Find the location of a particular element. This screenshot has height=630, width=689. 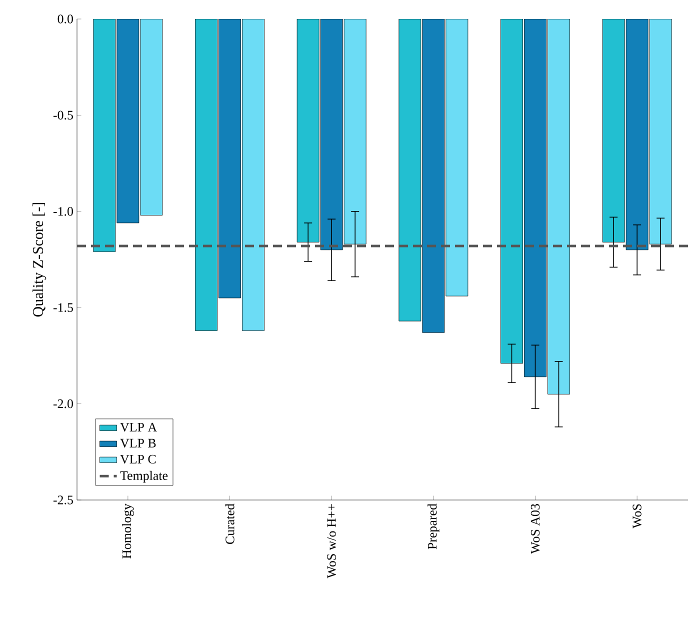

x-tick-label: Homology is located at coordinates (128, 531).